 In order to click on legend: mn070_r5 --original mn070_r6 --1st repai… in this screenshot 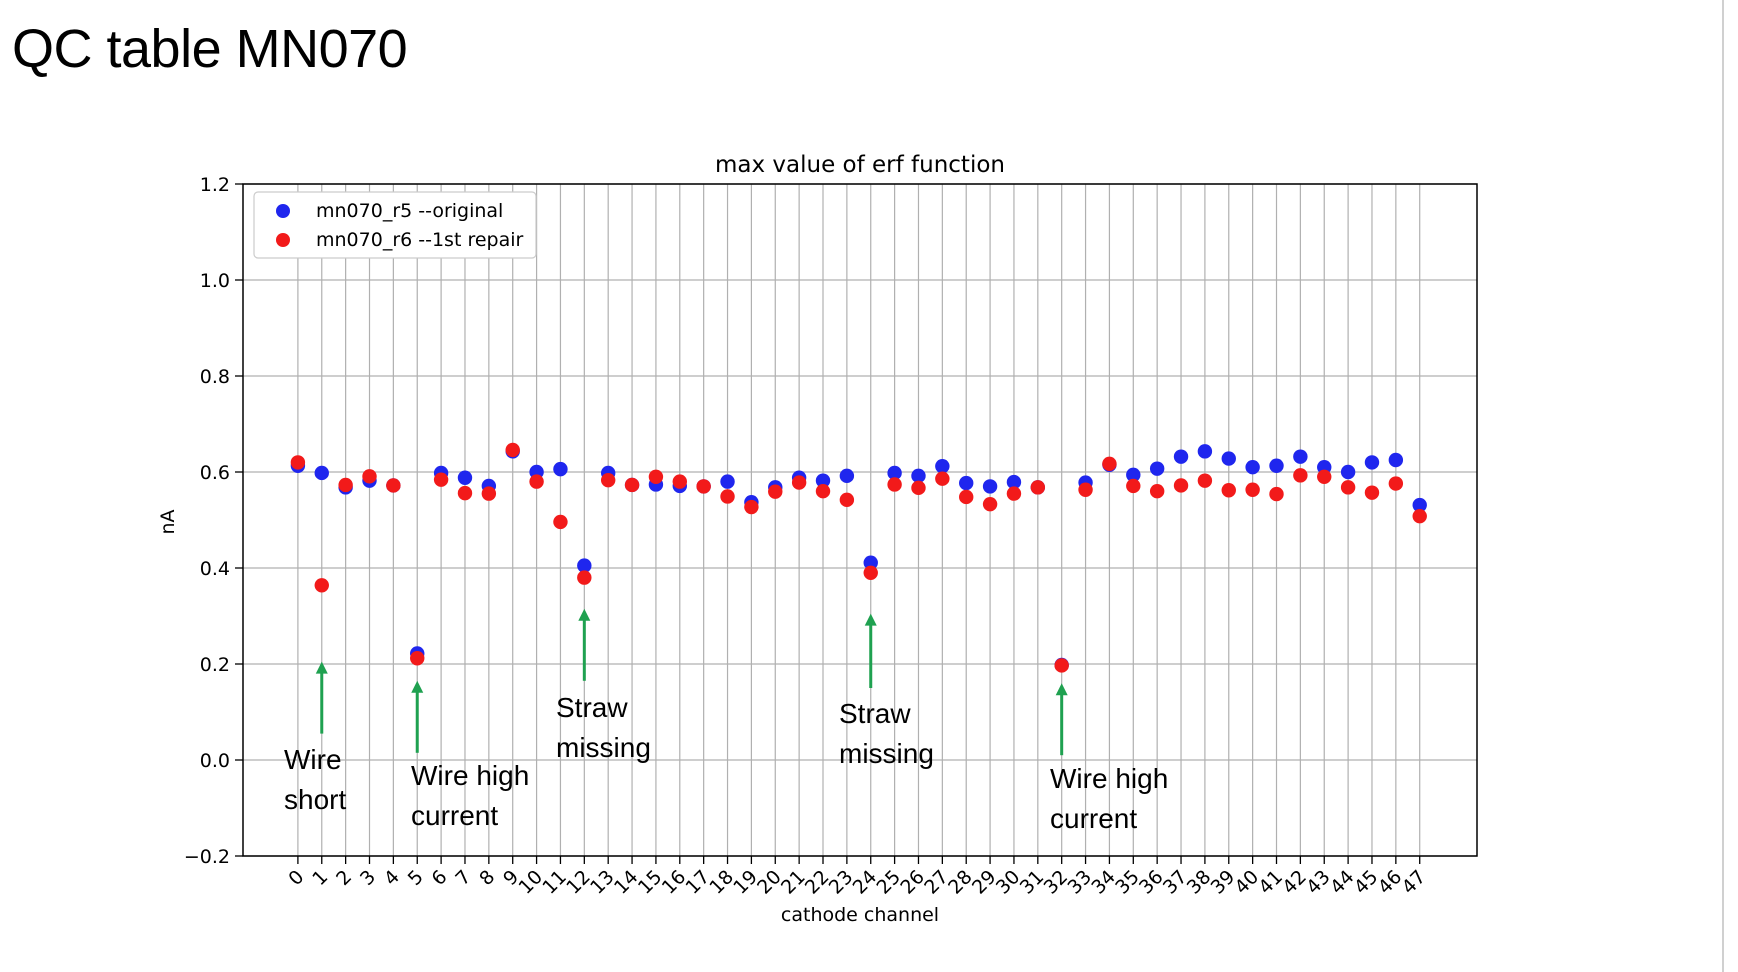, I will do `click(395, 225)`.